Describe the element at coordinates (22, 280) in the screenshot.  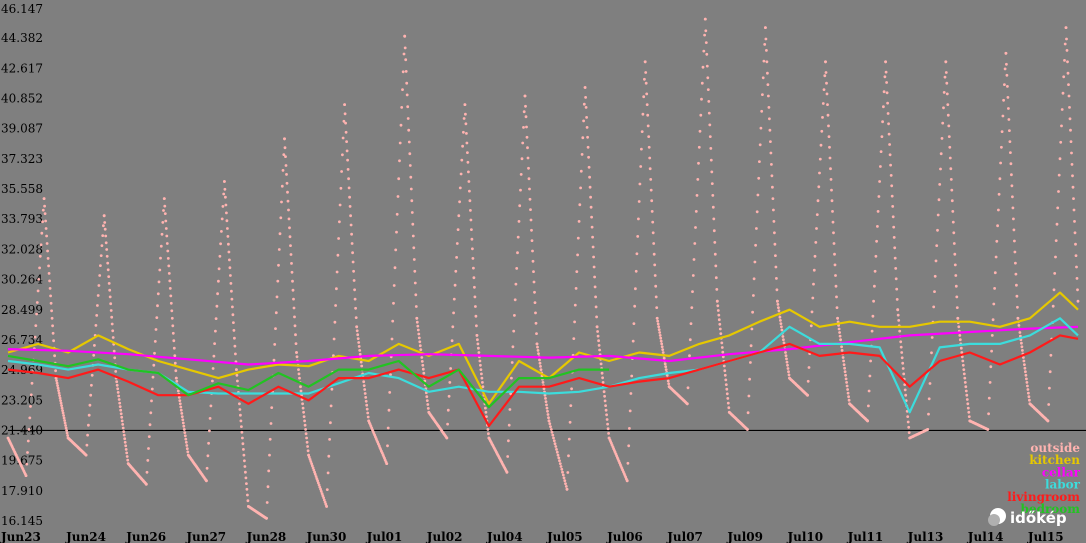
I see `y-tick-label: 30.264` at that location.